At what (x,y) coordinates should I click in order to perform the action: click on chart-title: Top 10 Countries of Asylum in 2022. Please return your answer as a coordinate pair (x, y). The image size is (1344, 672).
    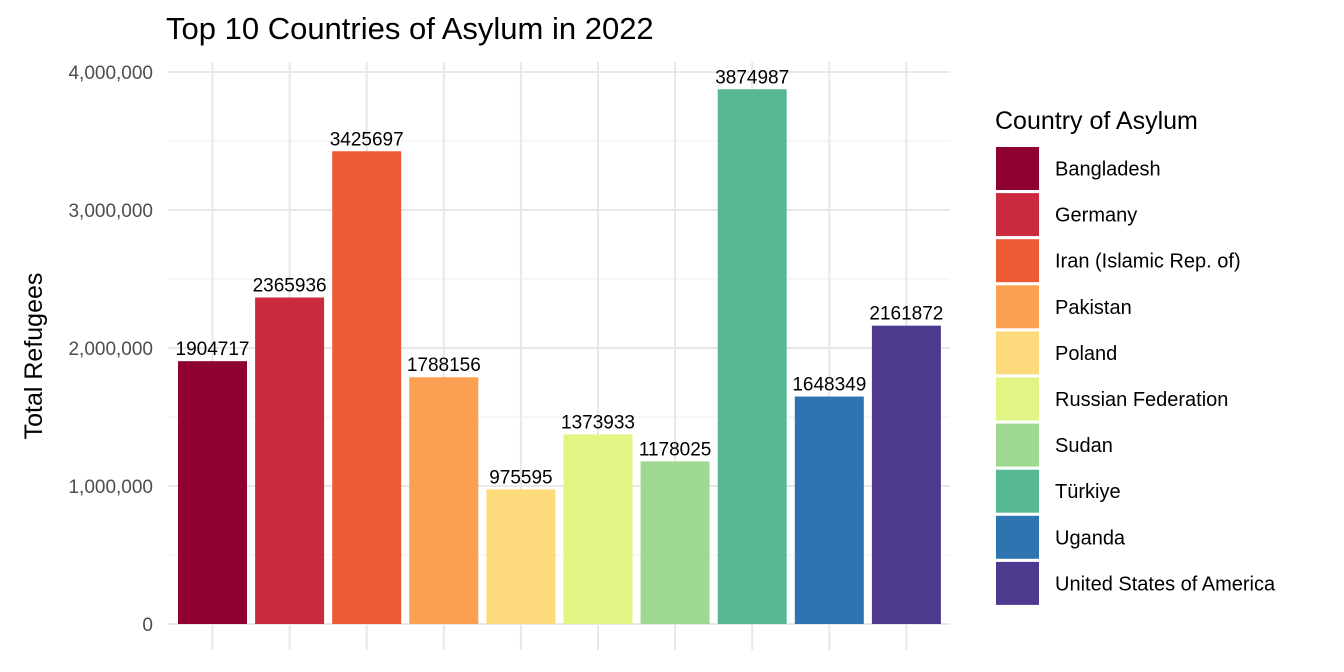
    Looking at the image, I should click on (410, 28).